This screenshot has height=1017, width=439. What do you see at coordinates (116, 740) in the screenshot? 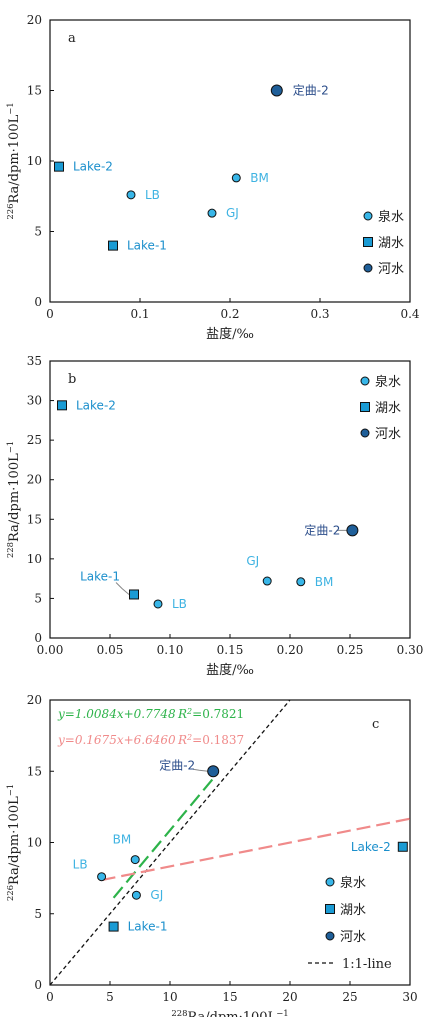
I see `fit-equation-red: y=0.1675x+6.6460` at bounding box center [116, 740].